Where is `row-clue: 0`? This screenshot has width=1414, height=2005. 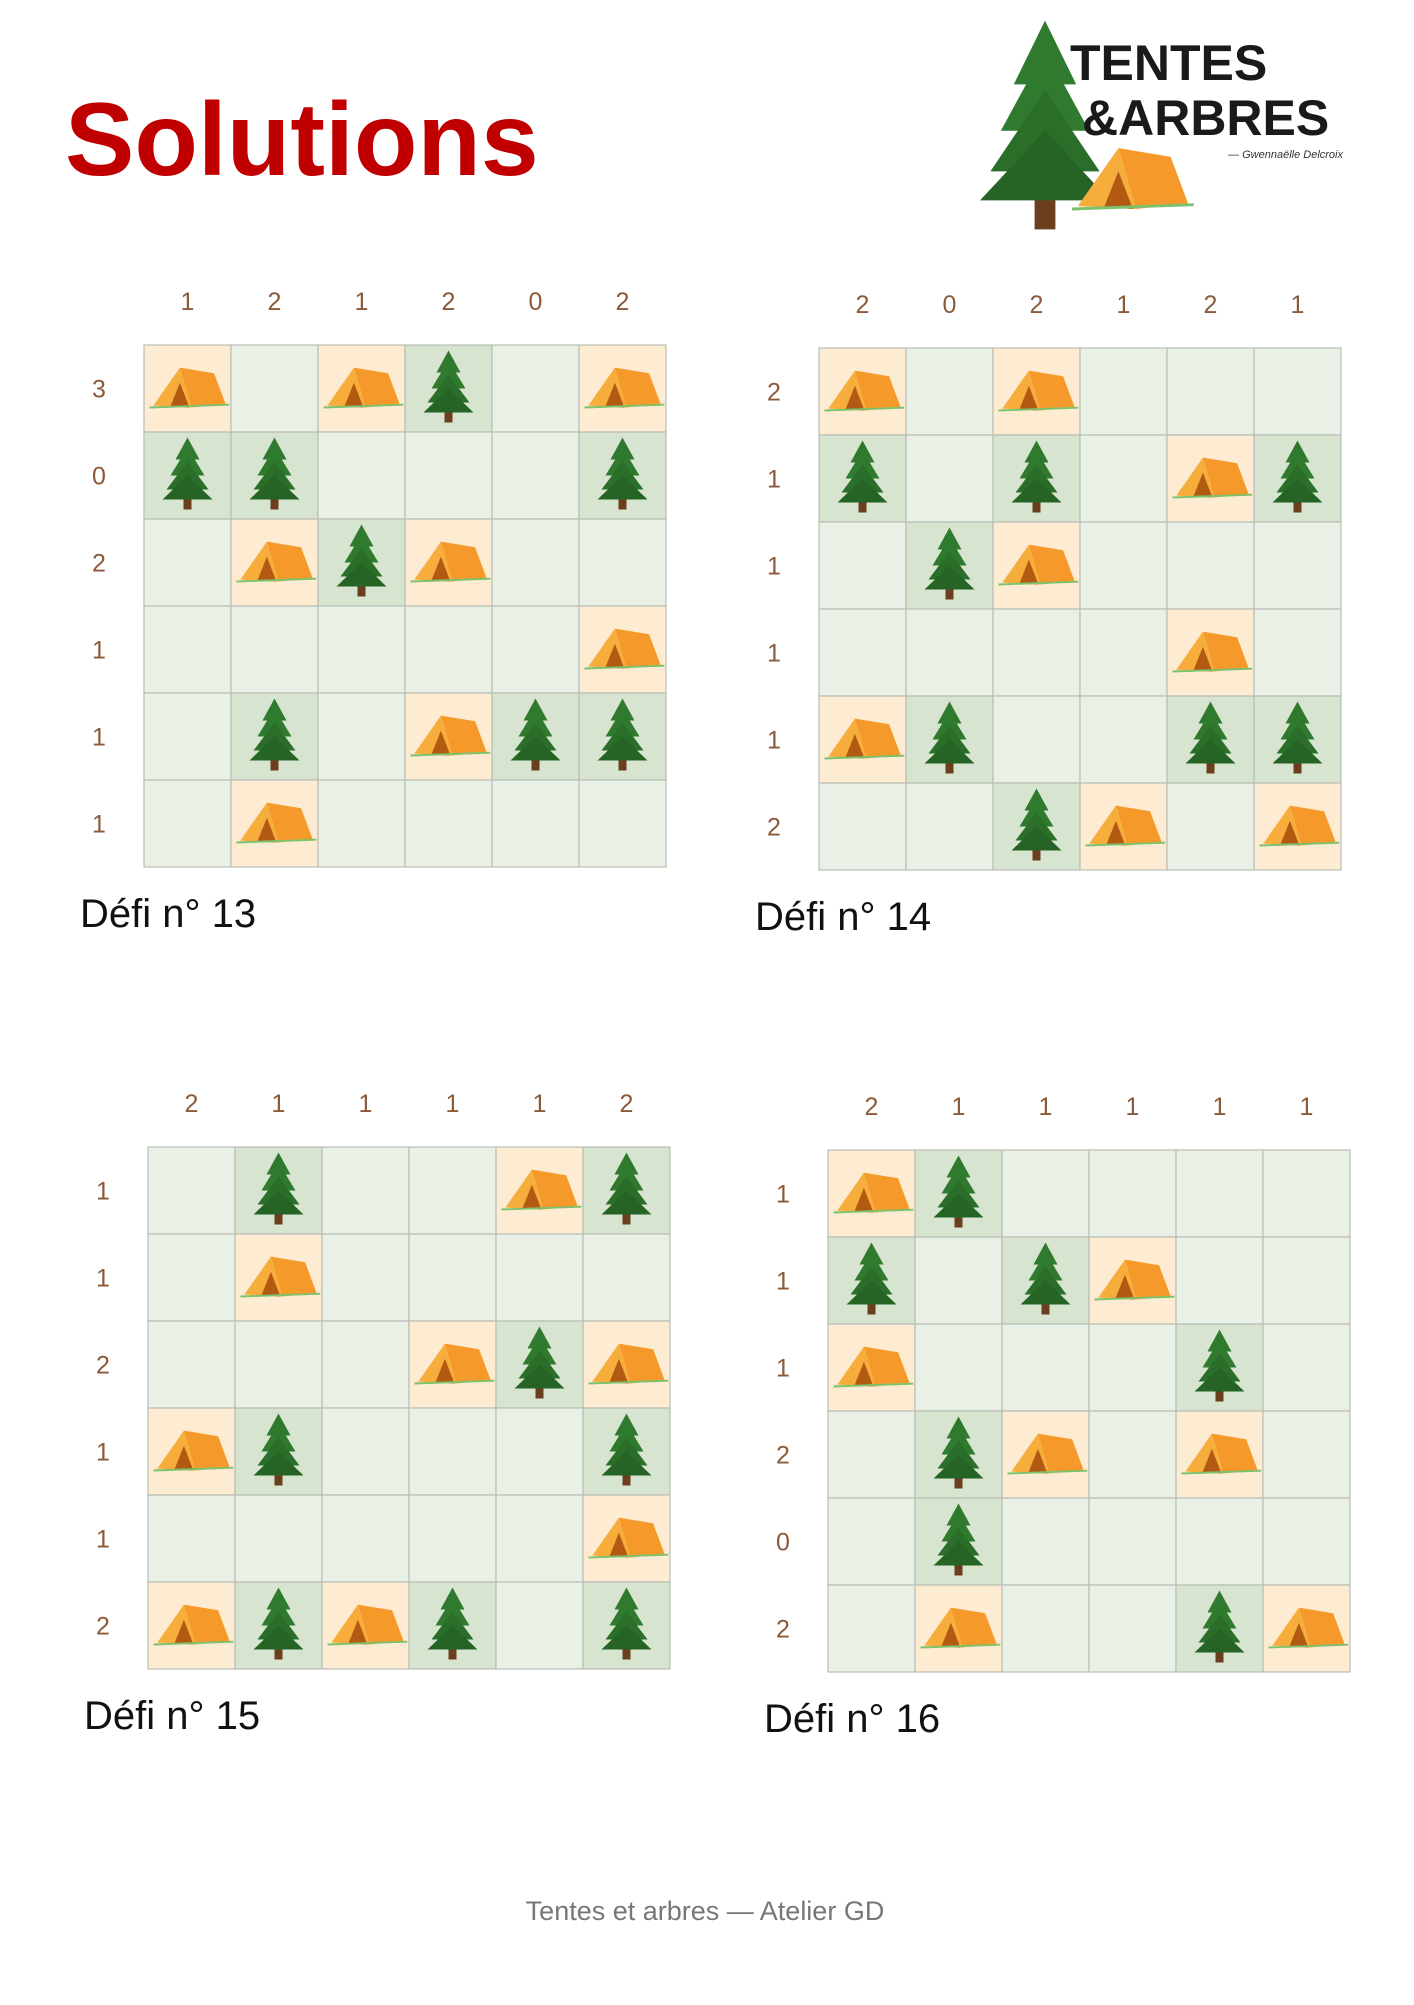
row-clue: 0 is located at coordinates (783, 1543).